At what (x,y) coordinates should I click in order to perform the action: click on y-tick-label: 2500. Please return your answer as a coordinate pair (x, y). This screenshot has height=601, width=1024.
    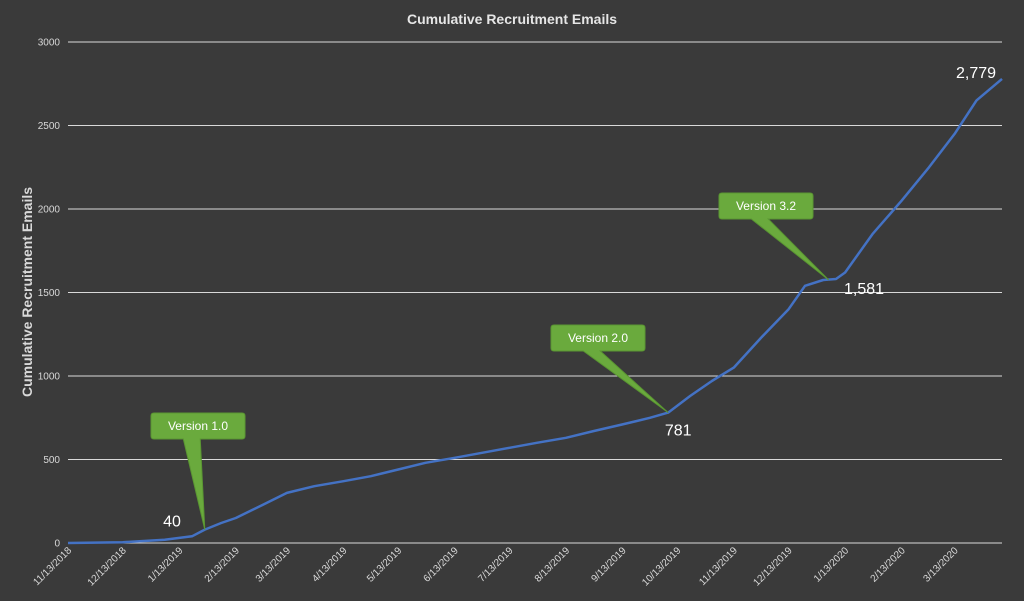
    Looking at the image, I should click on (49, 126).